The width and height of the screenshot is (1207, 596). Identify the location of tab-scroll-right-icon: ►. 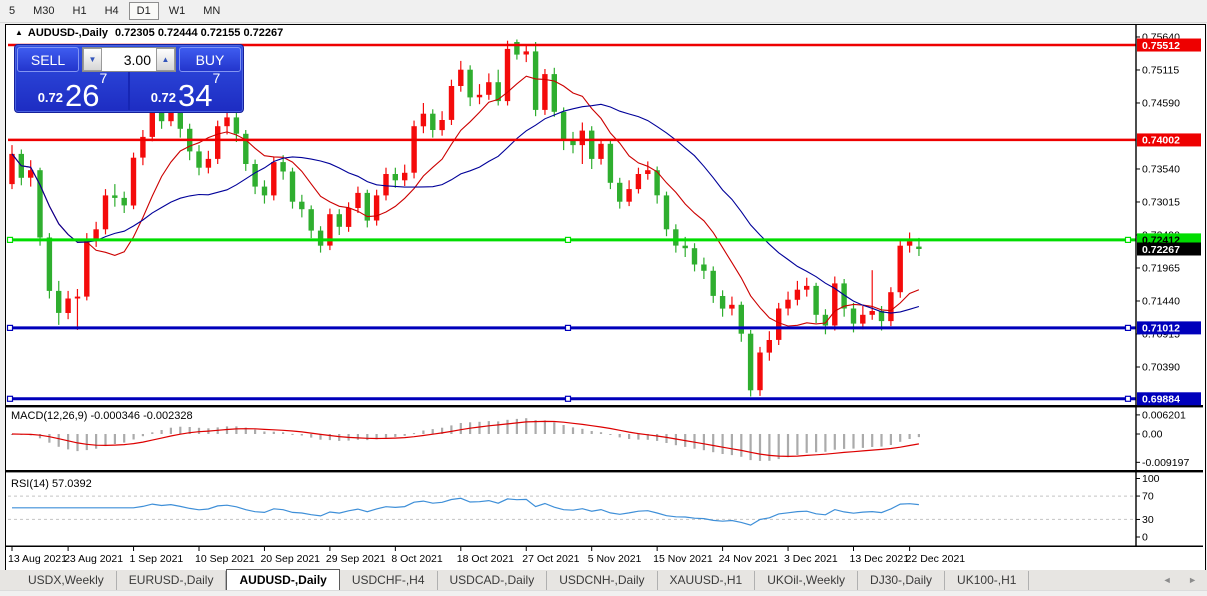
(1192, 580).